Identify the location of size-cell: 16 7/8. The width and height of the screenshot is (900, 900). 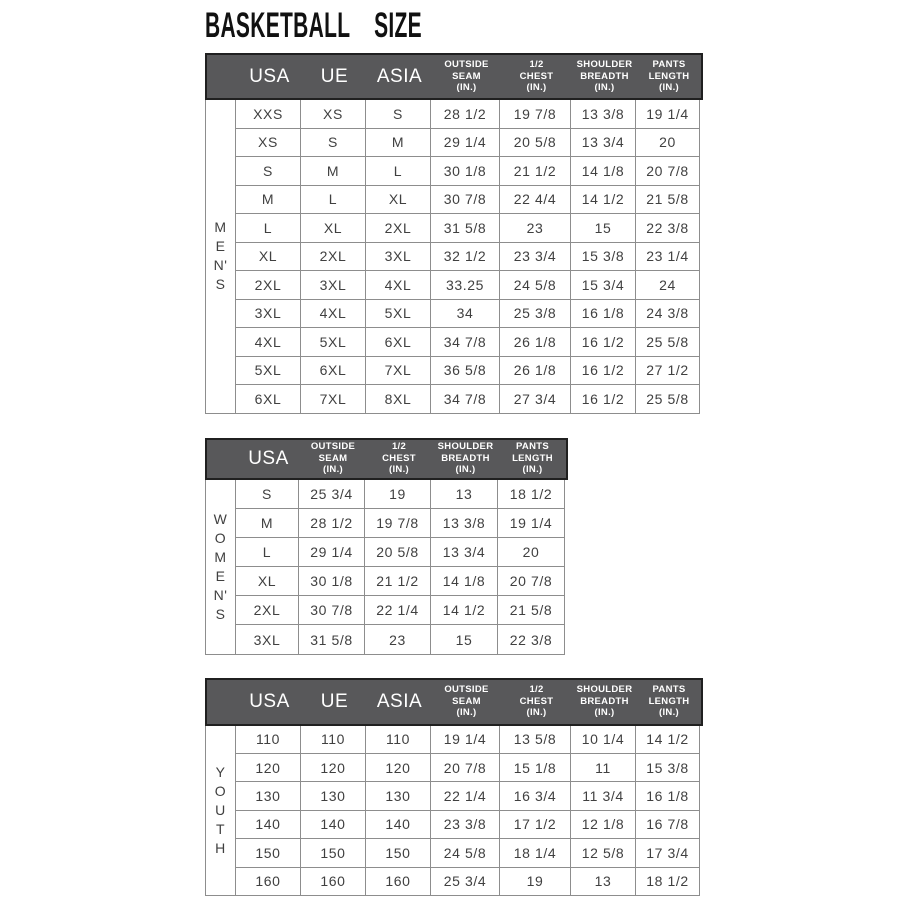
(668, 825).